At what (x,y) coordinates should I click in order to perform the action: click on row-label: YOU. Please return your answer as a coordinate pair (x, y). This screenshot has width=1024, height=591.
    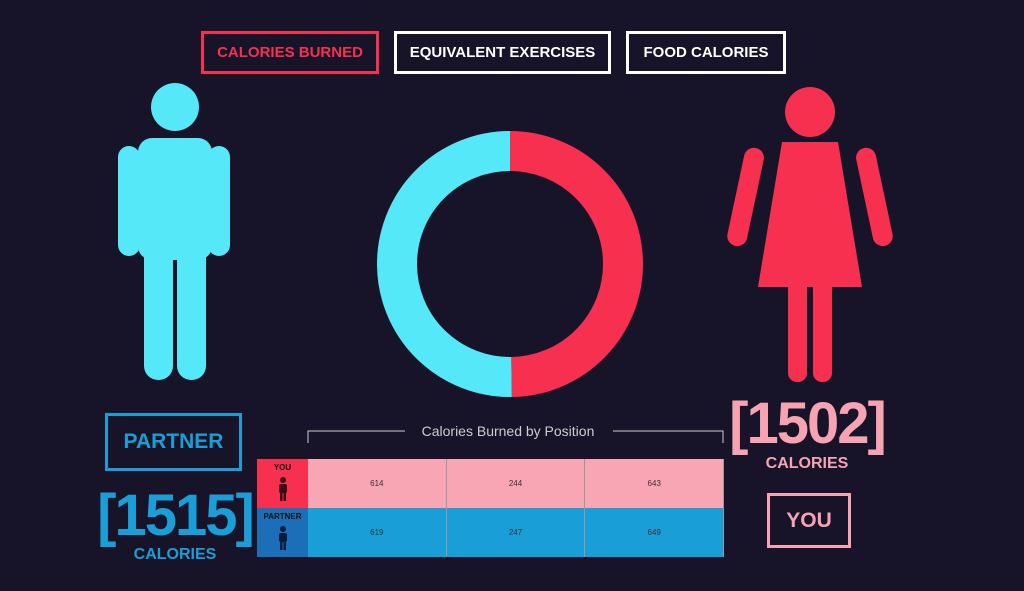
    Looking at the image, I should click on (282, 483).